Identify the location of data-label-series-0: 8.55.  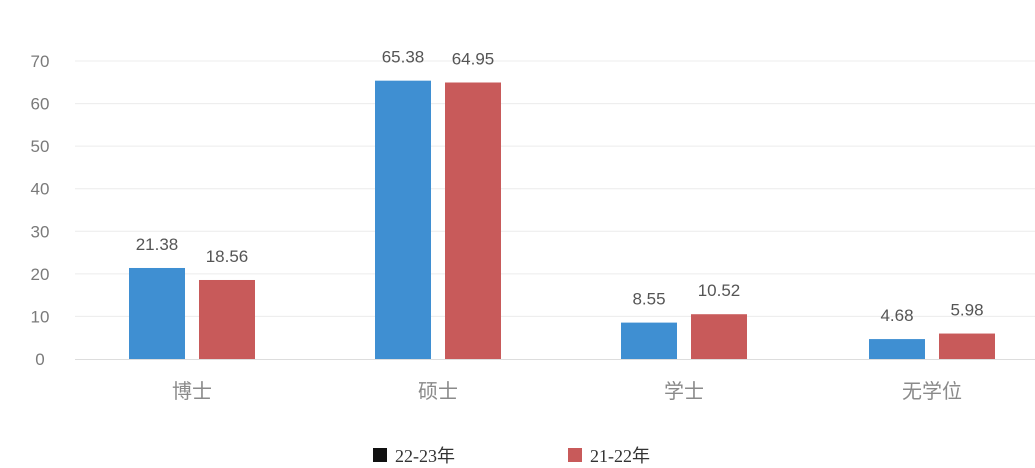
(648, 299).